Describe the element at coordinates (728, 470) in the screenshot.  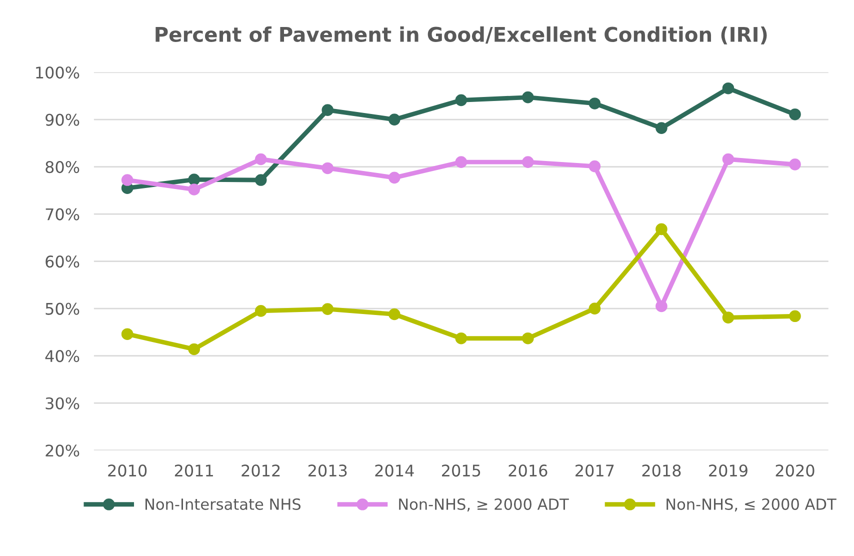
I see `x-tick-label: 2019` at that location.